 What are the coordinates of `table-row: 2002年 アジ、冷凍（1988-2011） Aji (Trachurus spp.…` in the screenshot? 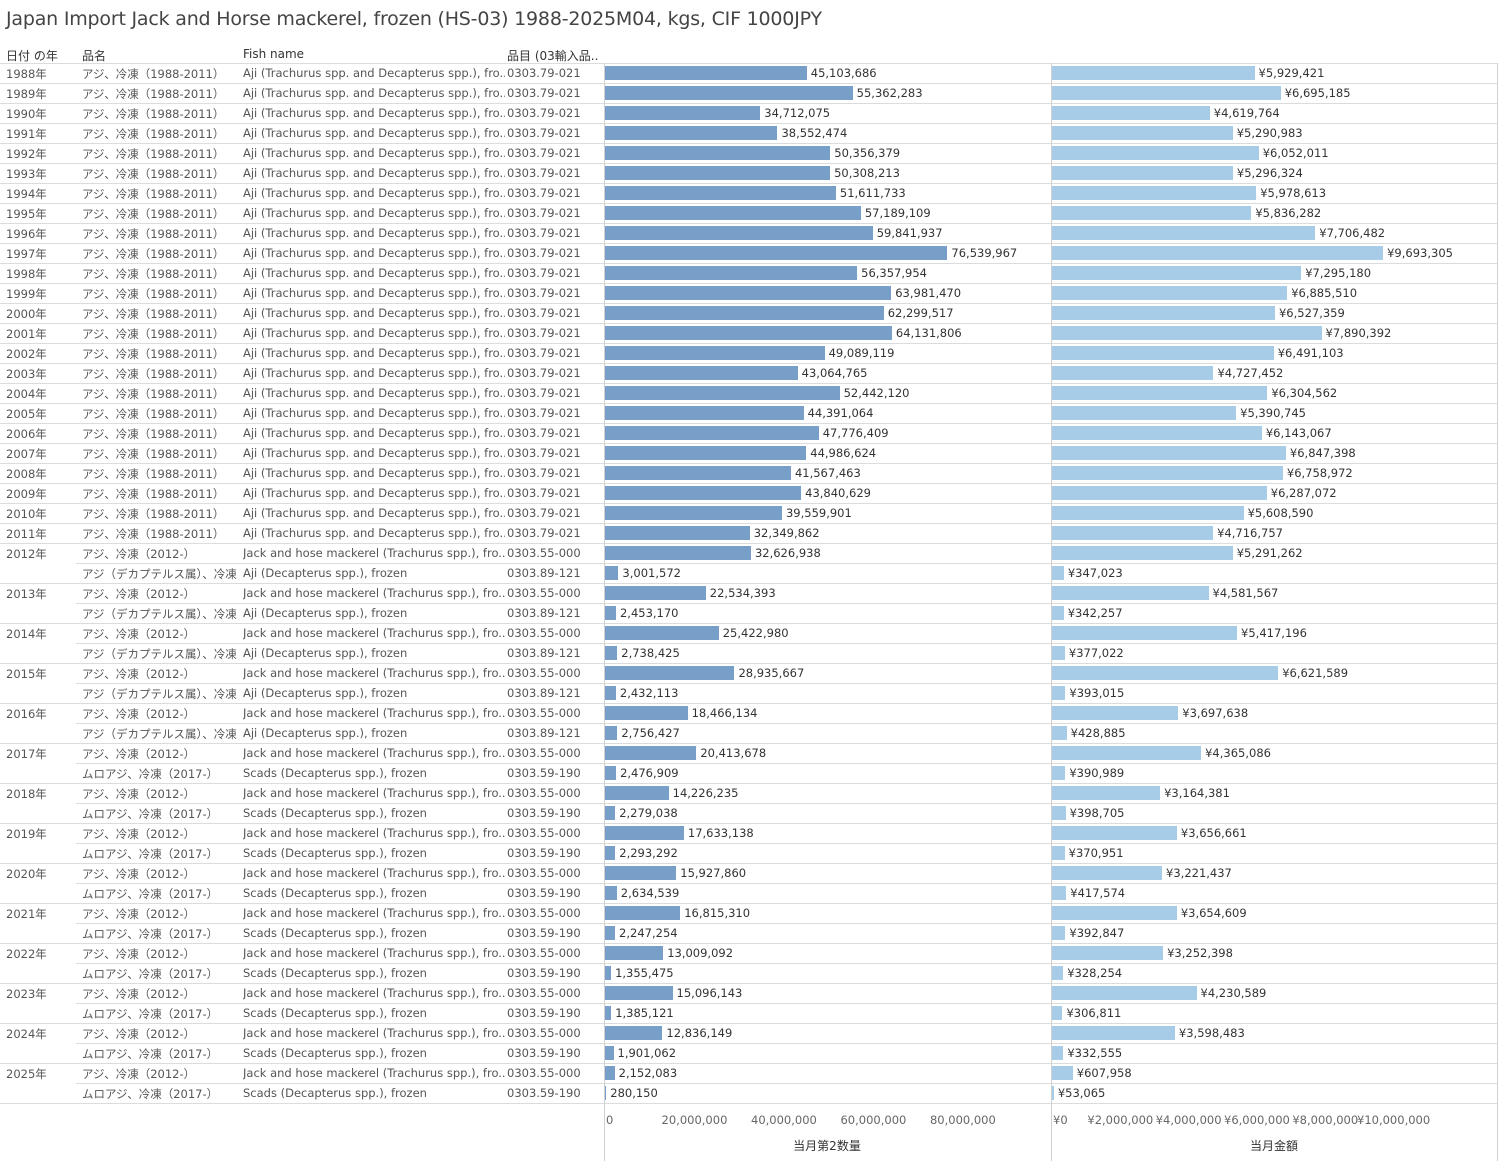 It's located at (750, 353).